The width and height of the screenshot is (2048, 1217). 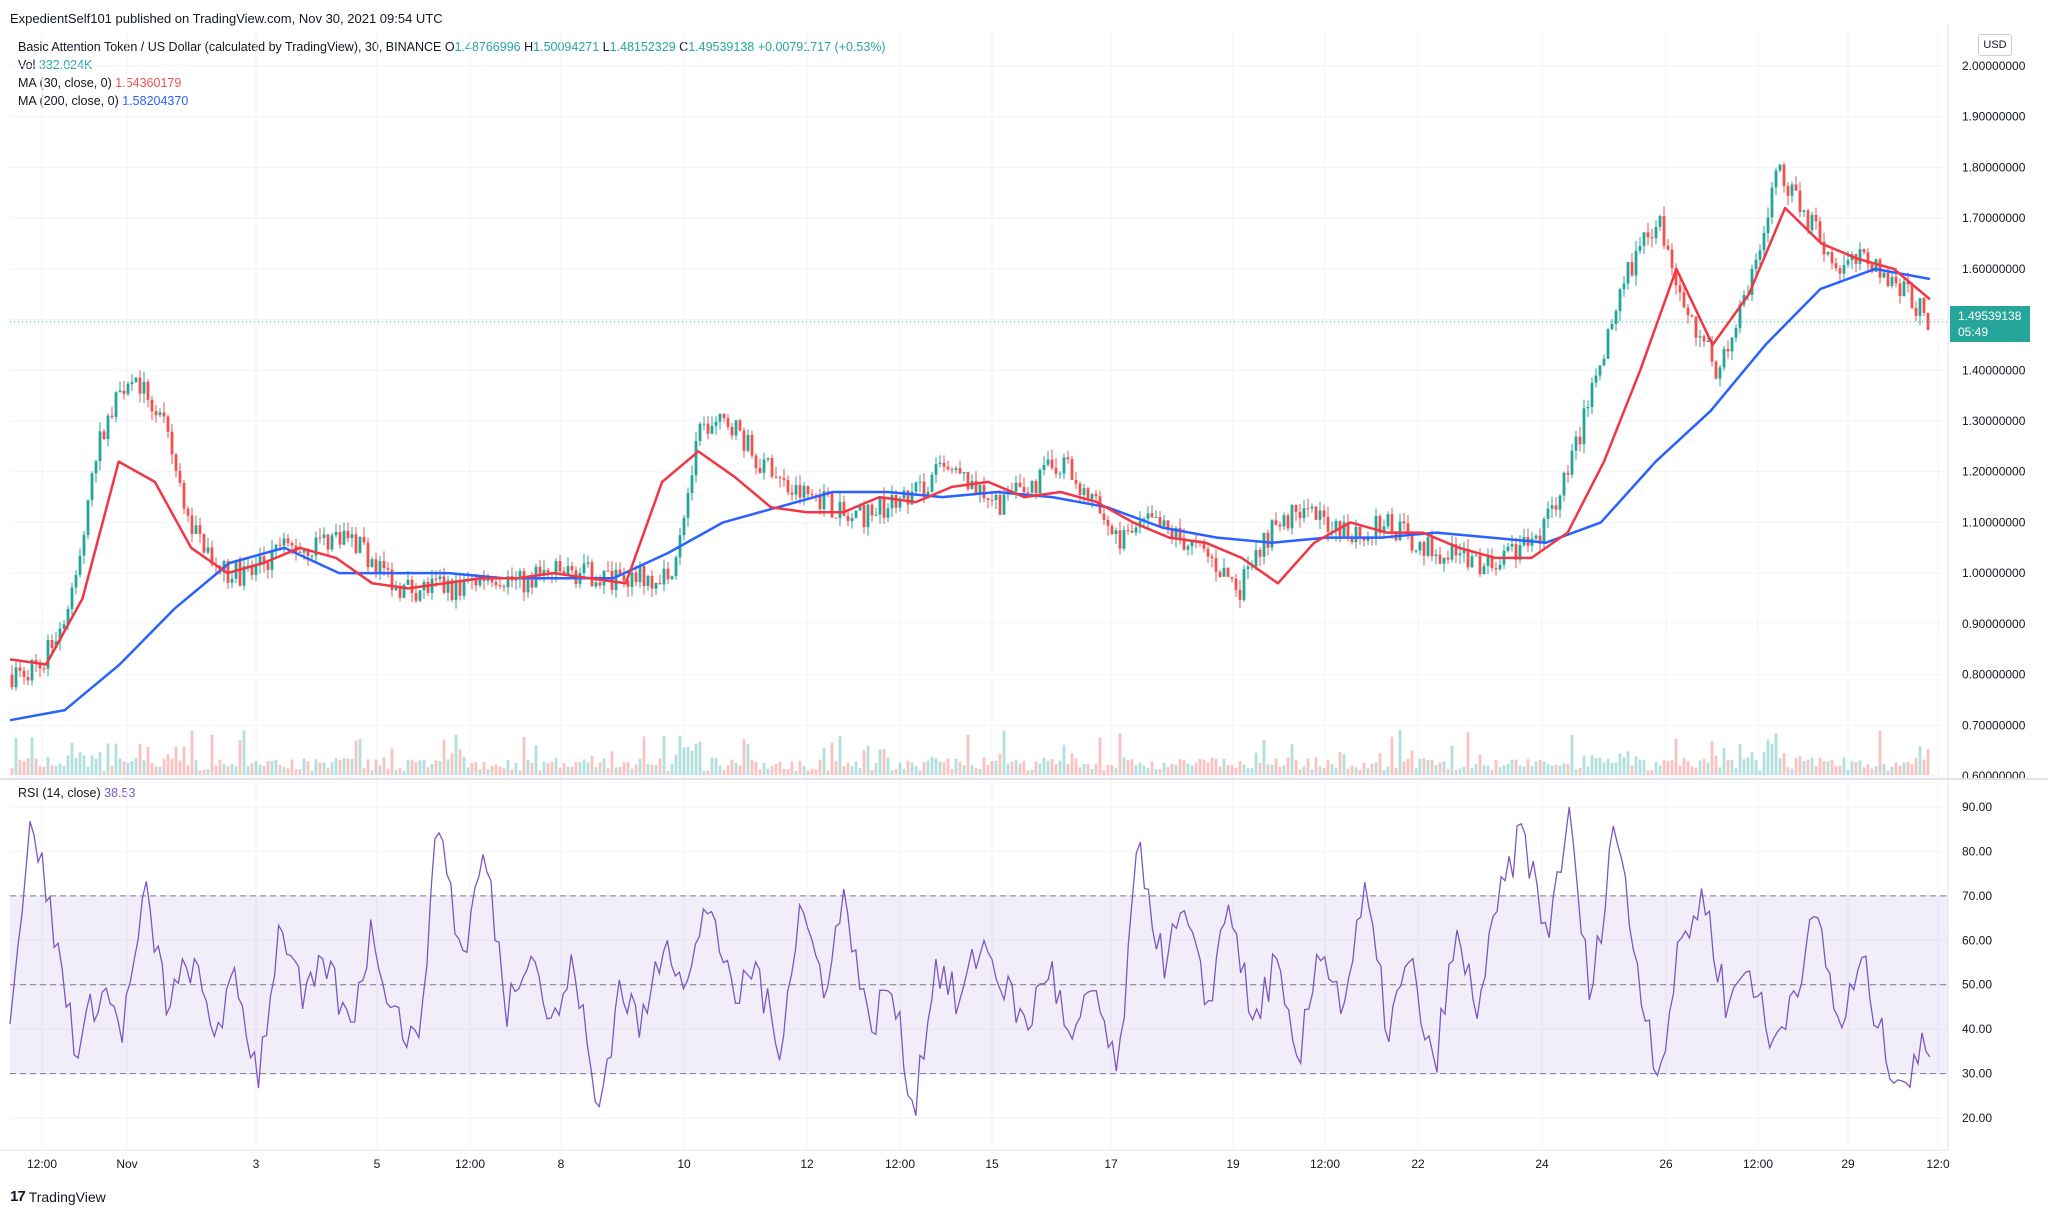 I want to click on ma30-legend: MA (30, close, 0) 1.54360179, so click(x=99, y=83).